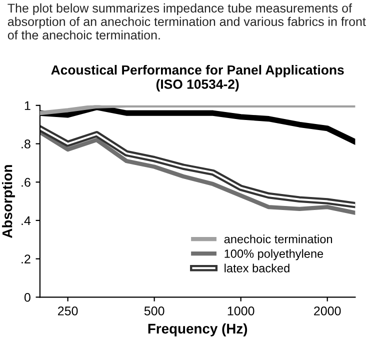 The image size is (370, 340). I want to click on legend-label: anechoic termination, so click(278, 239).